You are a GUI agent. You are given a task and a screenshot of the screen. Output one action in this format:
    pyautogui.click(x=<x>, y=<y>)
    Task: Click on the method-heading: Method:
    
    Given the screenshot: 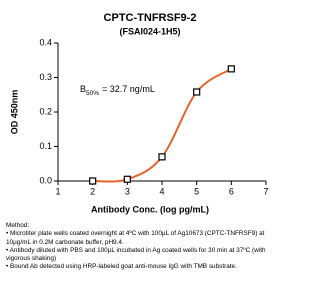 What is the action you would take?
    pyautogui.click(x=18, y=225)
    